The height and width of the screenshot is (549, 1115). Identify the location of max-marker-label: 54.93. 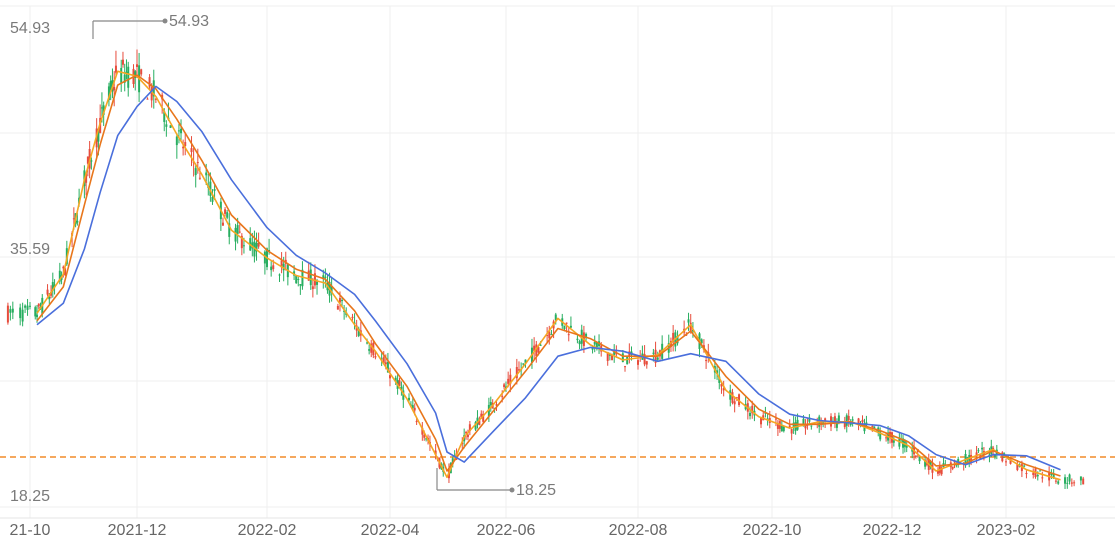
(189, 21).